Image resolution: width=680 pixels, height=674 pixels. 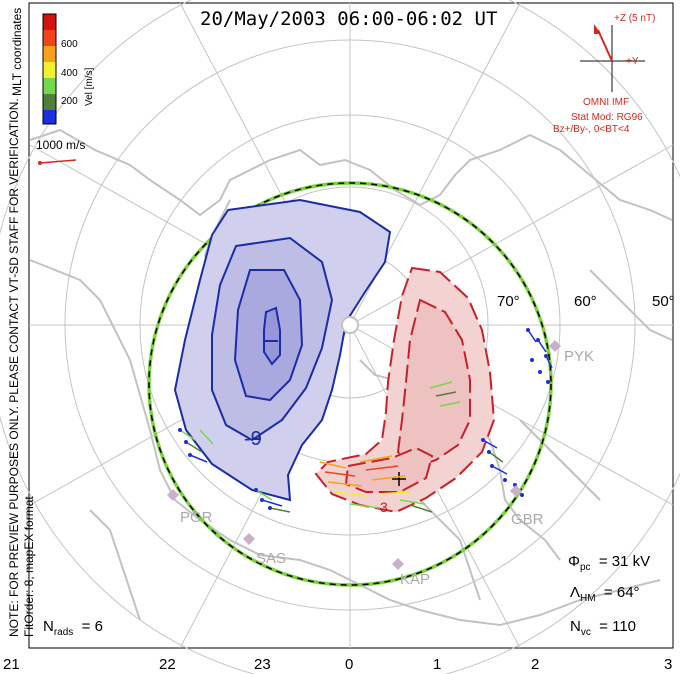 What do you see at coordinates (628, 592) in the screenshot?
I see `hm-boundary-value: 64°` at bounding box center [628, 592].